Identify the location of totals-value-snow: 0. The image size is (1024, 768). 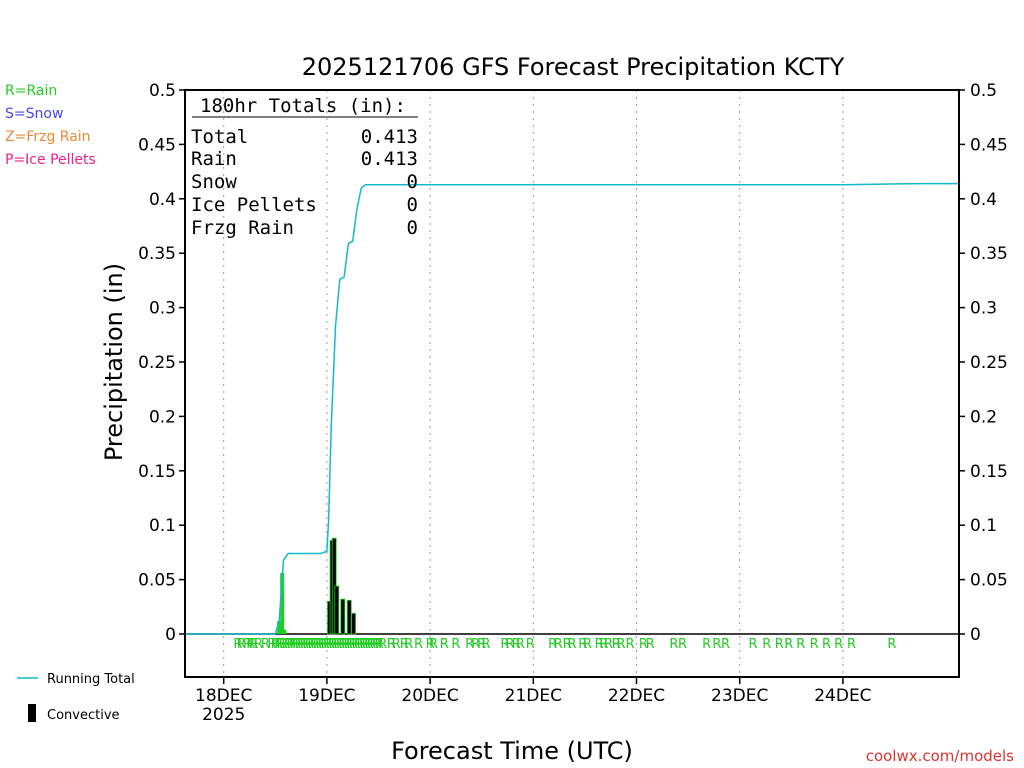
(412, 182).